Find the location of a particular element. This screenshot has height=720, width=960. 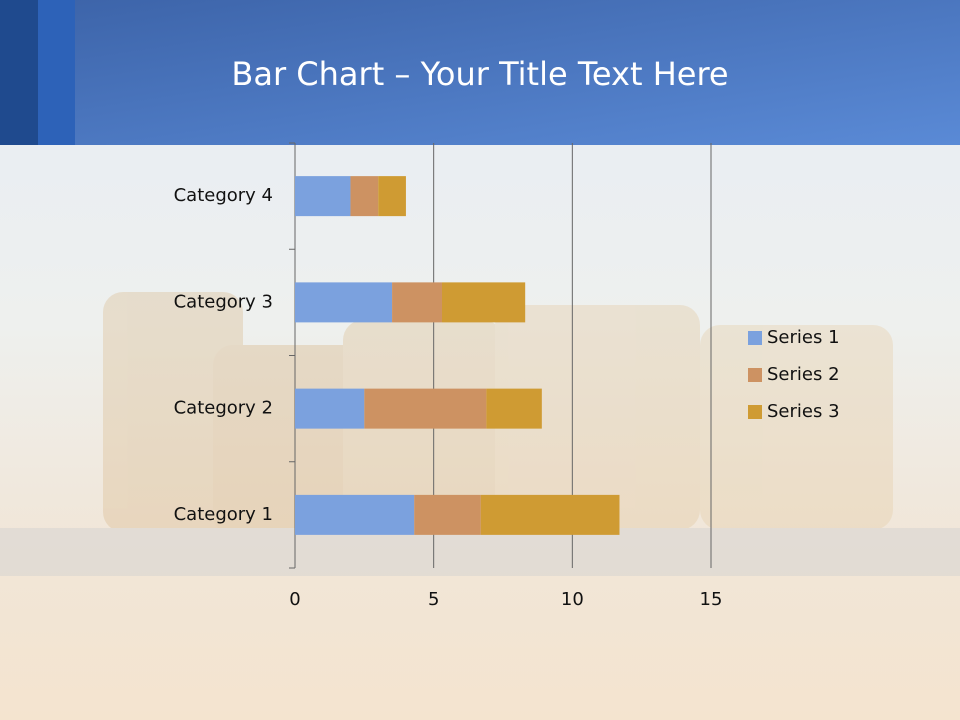

y-tick-label: Category 4 is located at coordinates (223, 195).